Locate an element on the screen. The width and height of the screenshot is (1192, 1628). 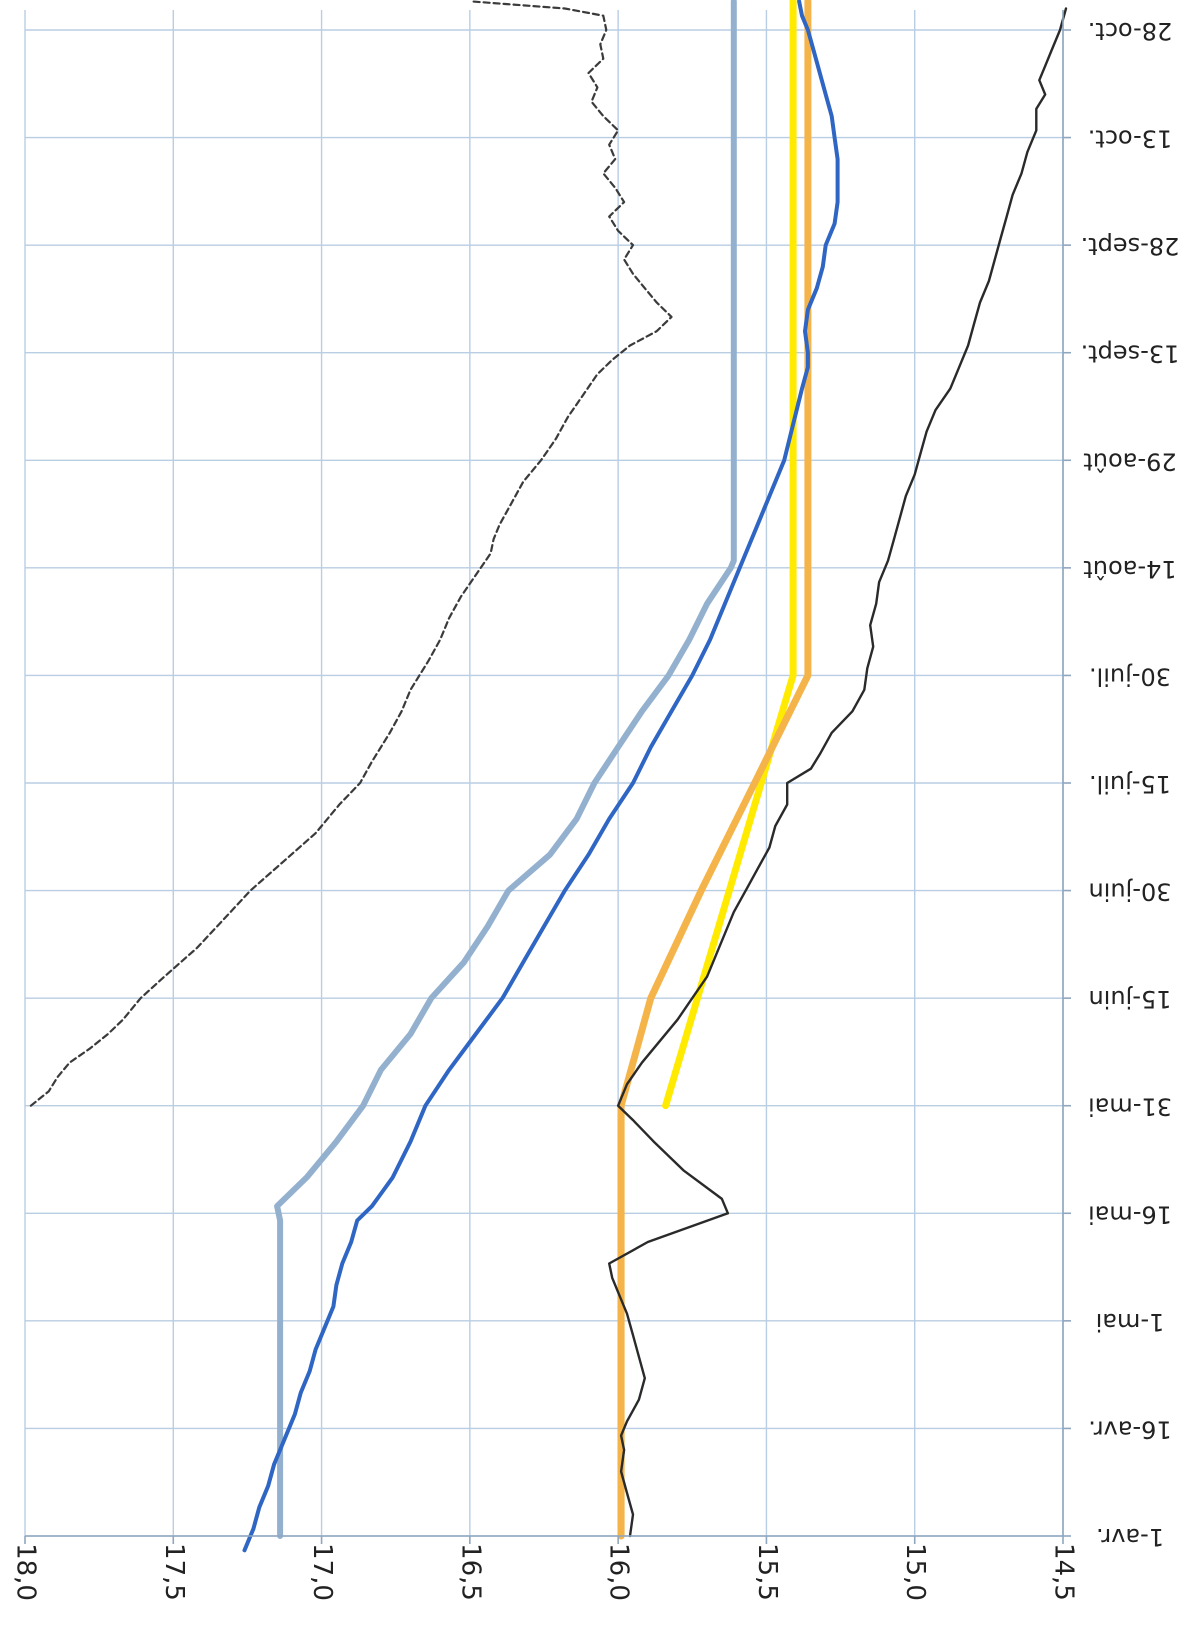
value-tick-label: 15,5 is located at coordinates (767, 1572).